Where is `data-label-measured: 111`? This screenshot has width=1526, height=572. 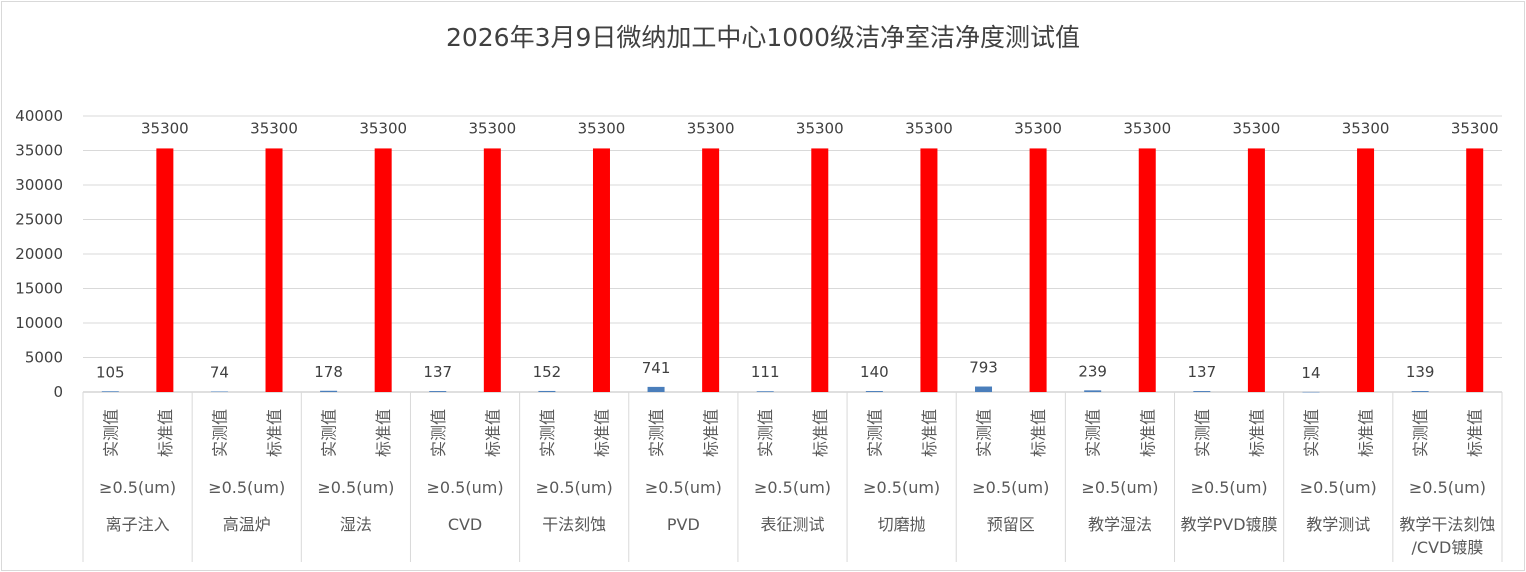 data-label-measured: 111 is located at coordinates (765, 372).